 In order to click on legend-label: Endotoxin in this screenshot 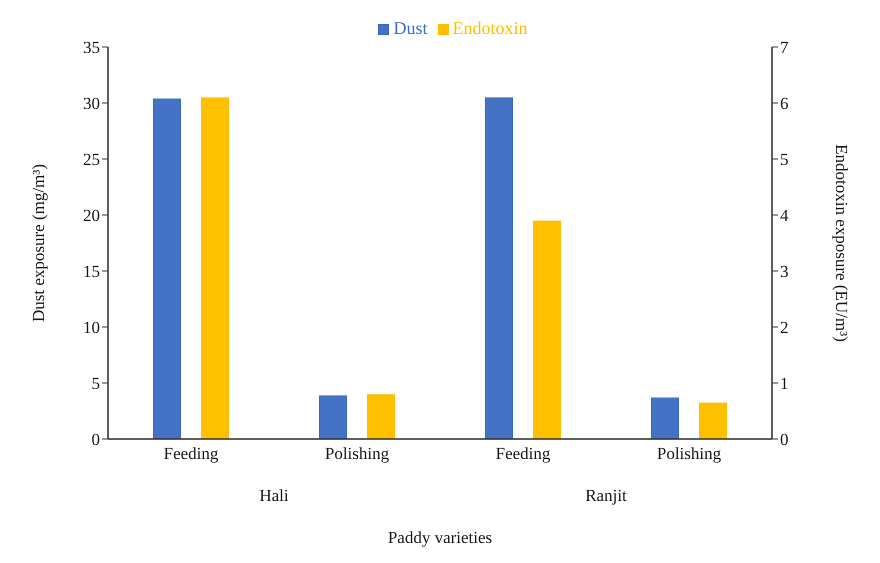, I will do `click(490, 28)`.